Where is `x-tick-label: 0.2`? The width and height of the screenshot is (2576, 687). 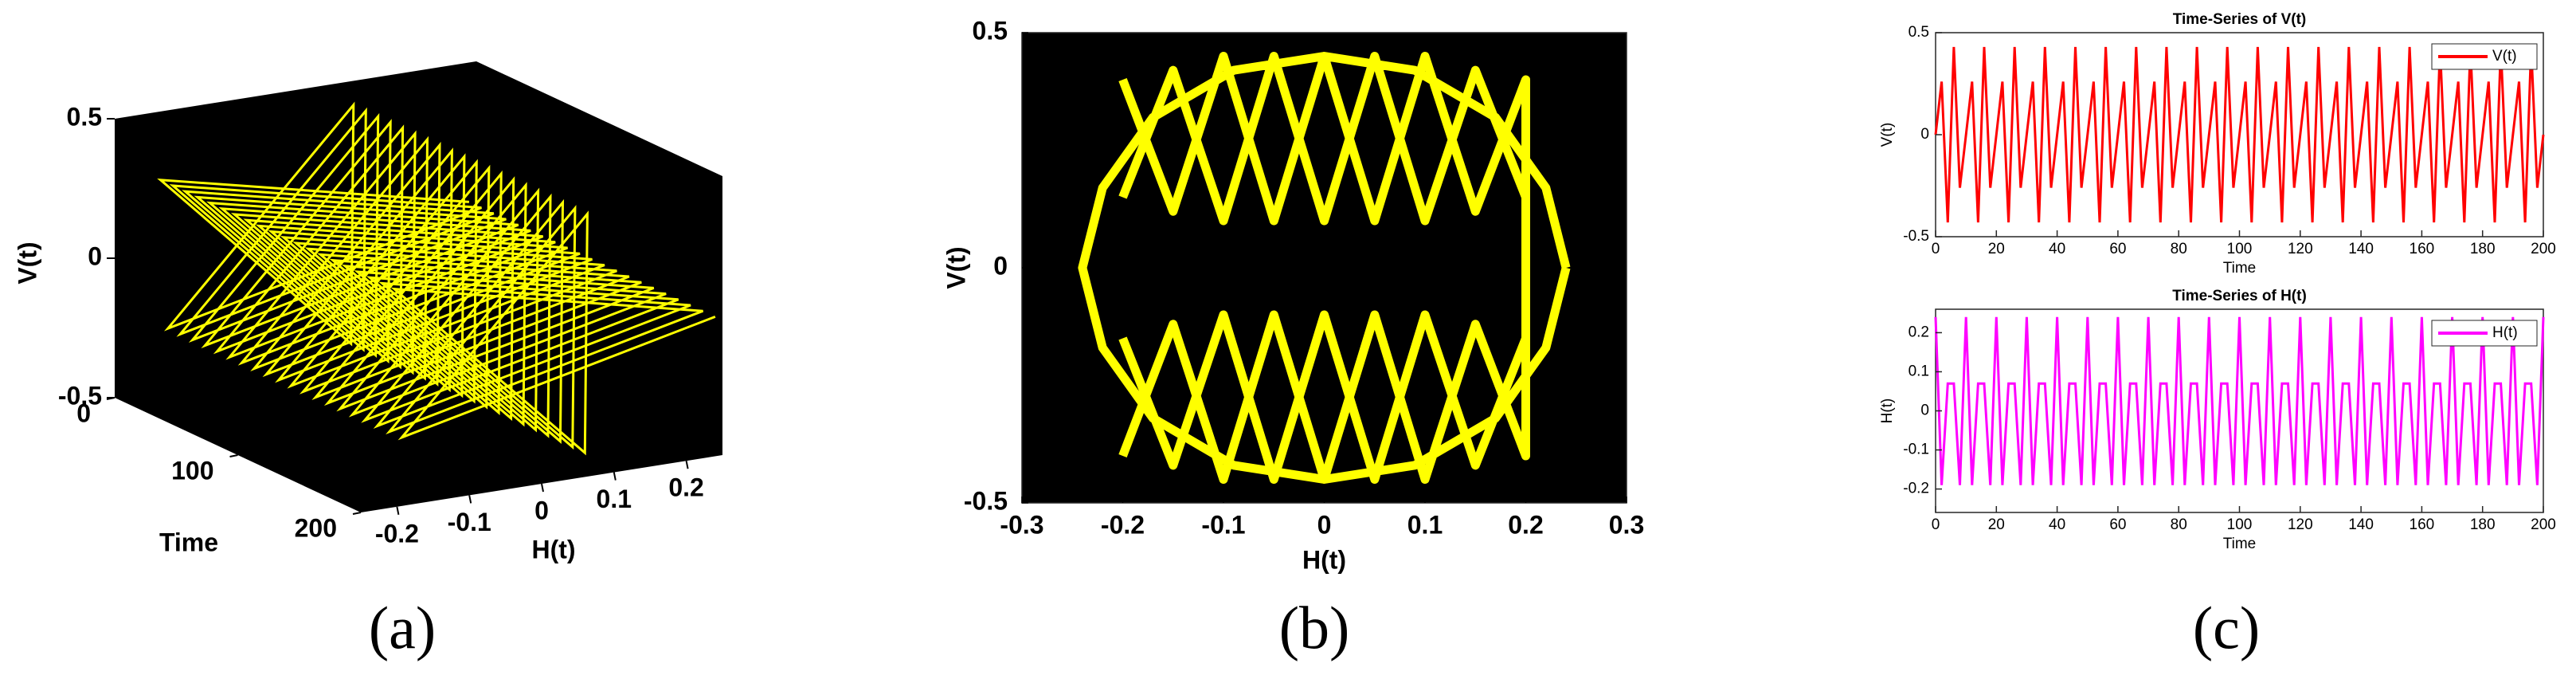 x-tick-label: 0.2 is located at coordinates (1525, 524).